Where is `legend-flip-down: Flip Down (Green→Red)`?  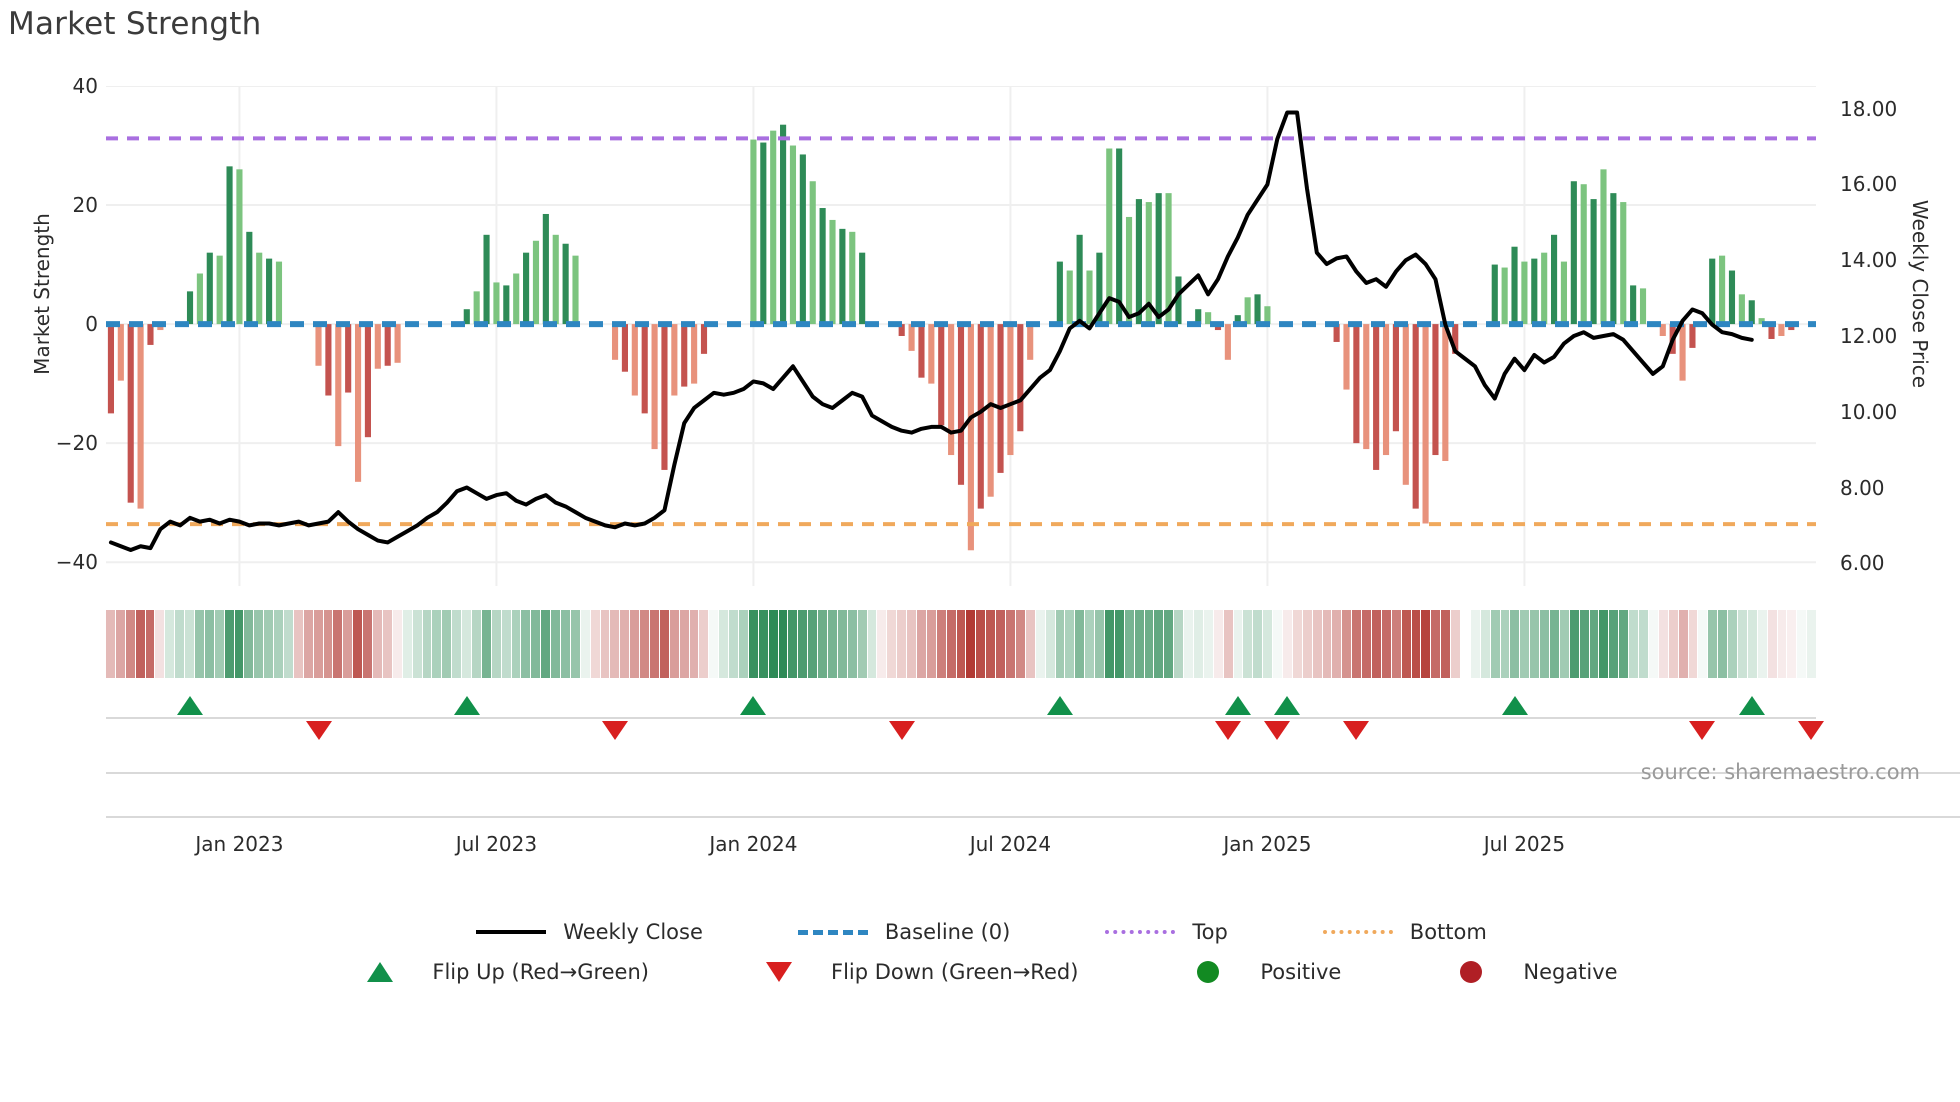
legend-flip-down: Flip Down (Green→Red) is located at coordinates (909, 972).